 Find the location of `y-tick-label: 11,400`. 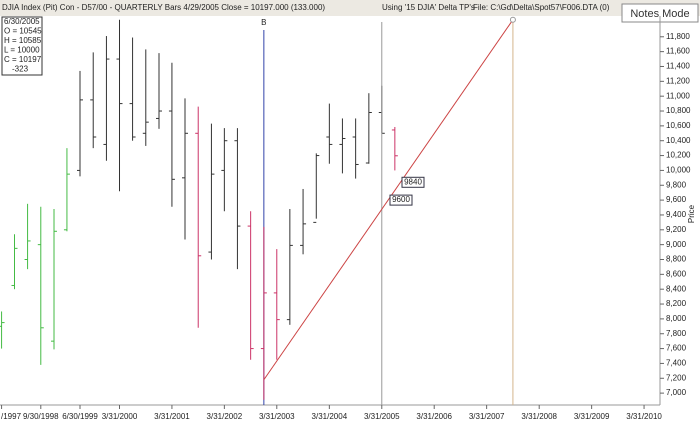

y-tick-label: 11,400 is located at coordinates (678, 66).